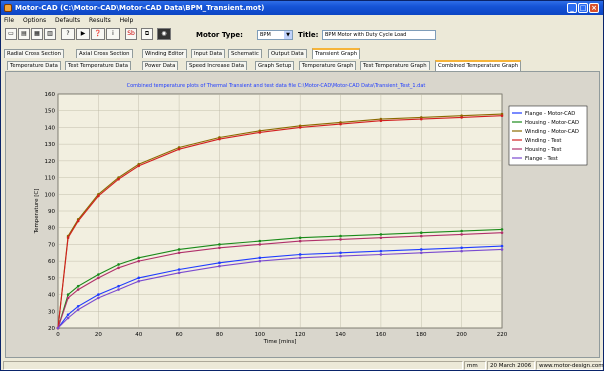  Describe the element at coordinates (478, 65) in the screenshot. I see `tab-combined-temperature-graph: Combined Temperature Graph` at that location.